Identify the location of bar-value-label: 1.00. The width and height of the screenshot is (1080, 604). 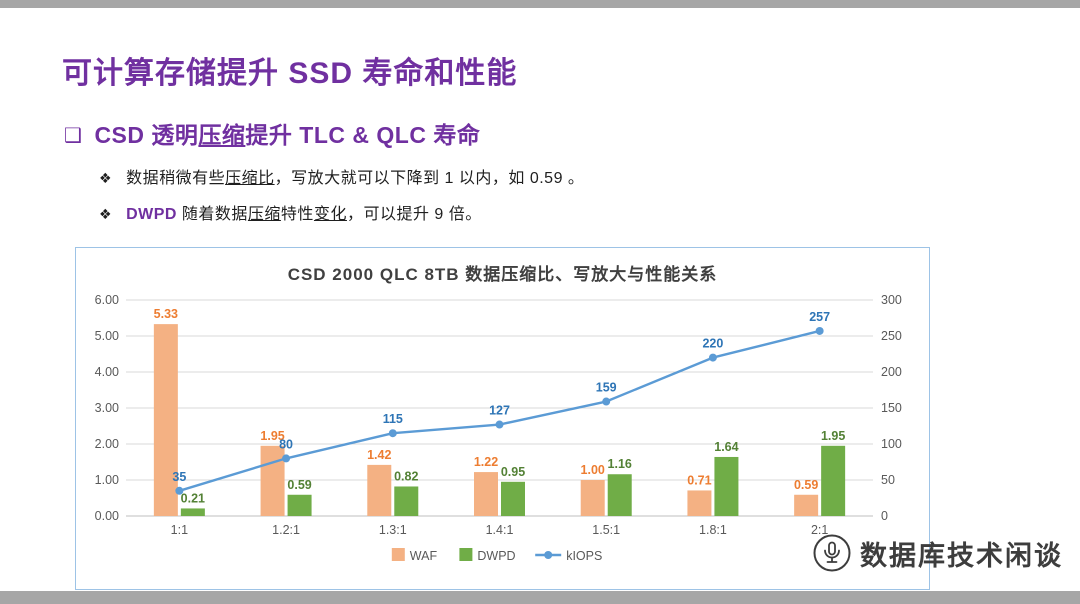
(593, 470).